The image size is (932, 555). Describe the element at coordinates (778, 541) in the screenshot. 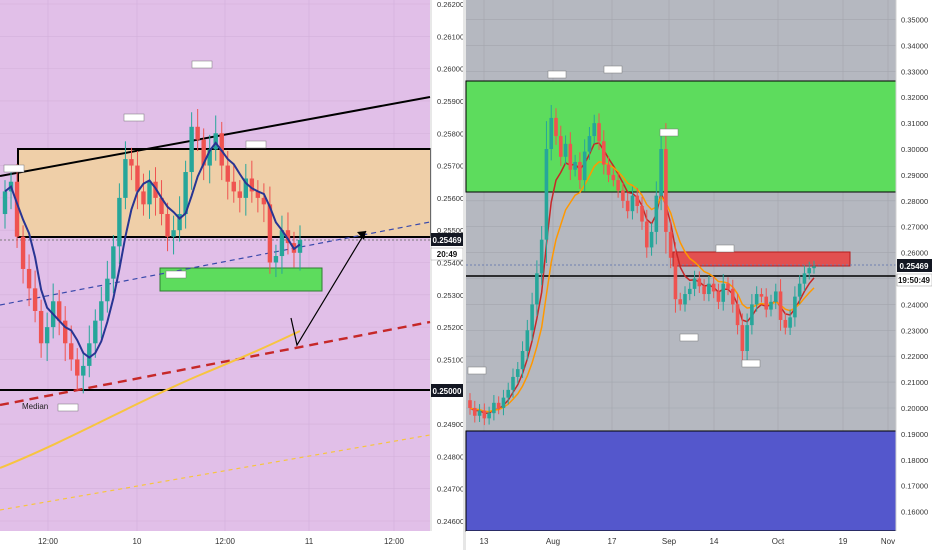

I see `right-time-label: Oct` at that location.